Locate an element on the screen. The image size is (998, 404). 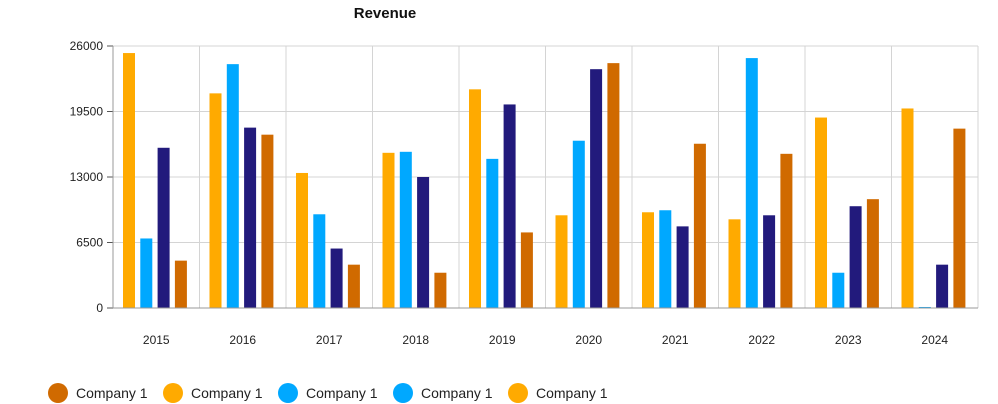
x-tick-label: 2018 is located at coordinates (415, 340).